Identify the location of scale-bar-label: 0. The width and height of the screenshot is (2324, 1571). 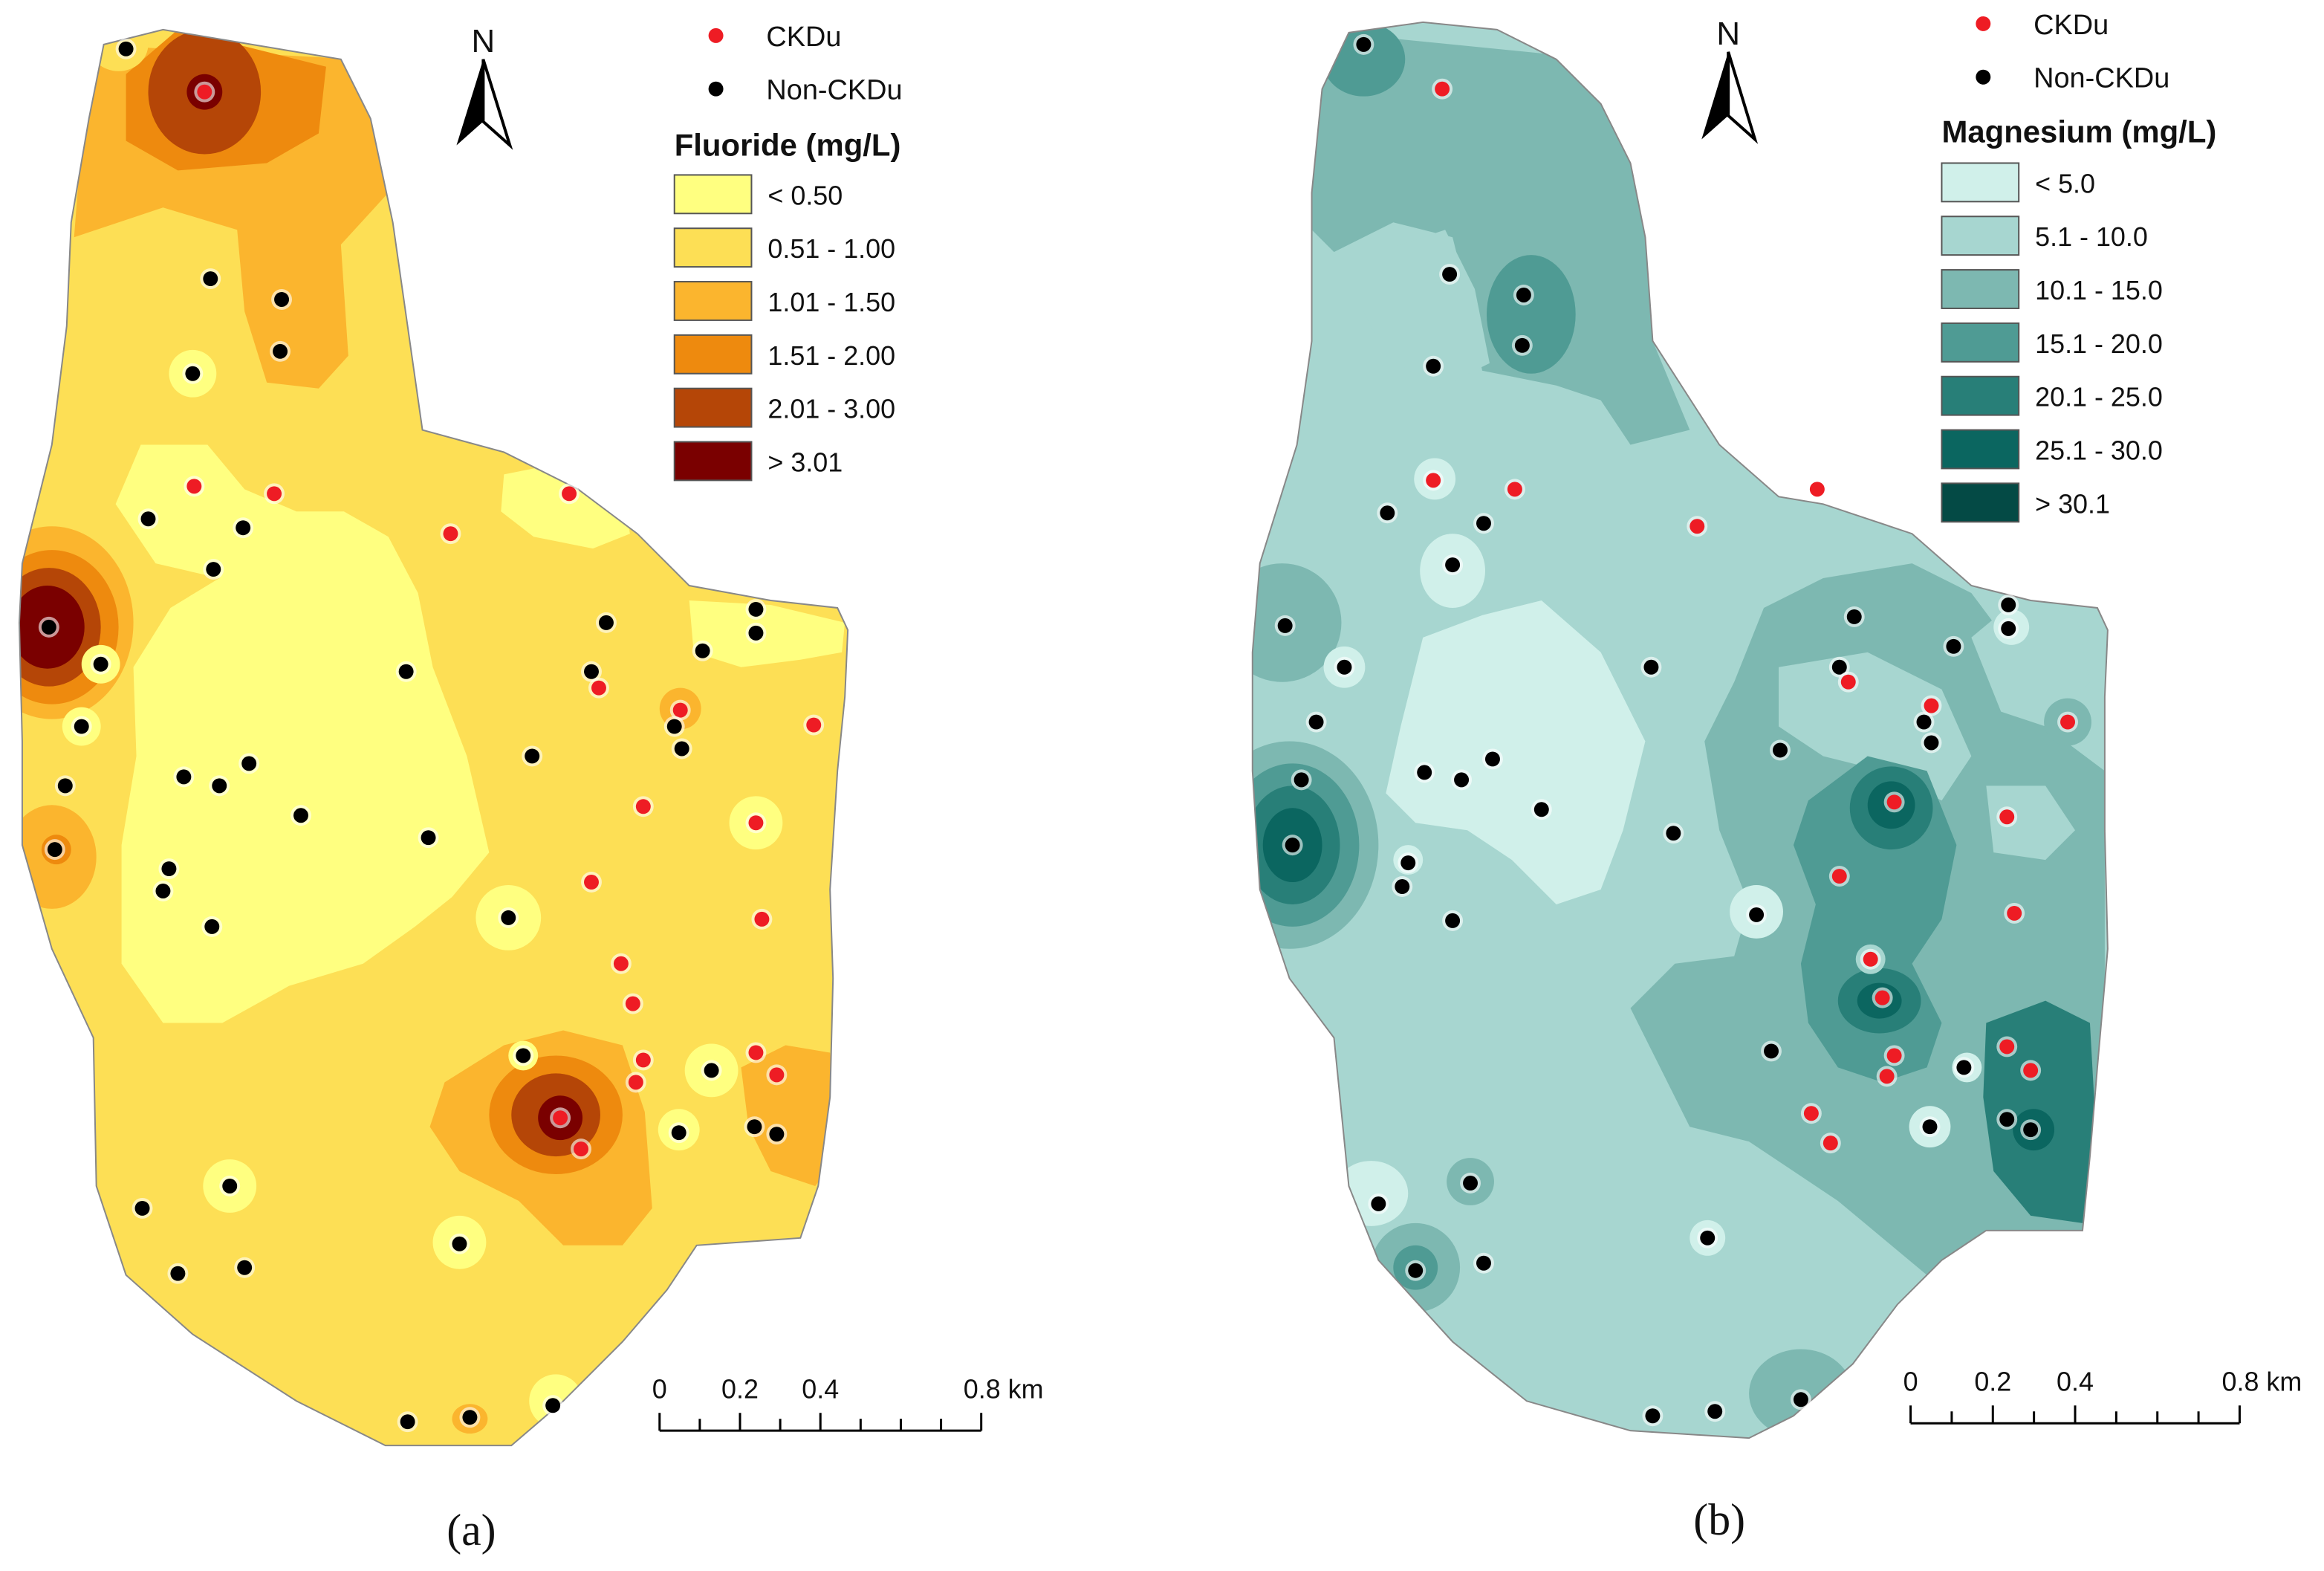
(659, 1388).